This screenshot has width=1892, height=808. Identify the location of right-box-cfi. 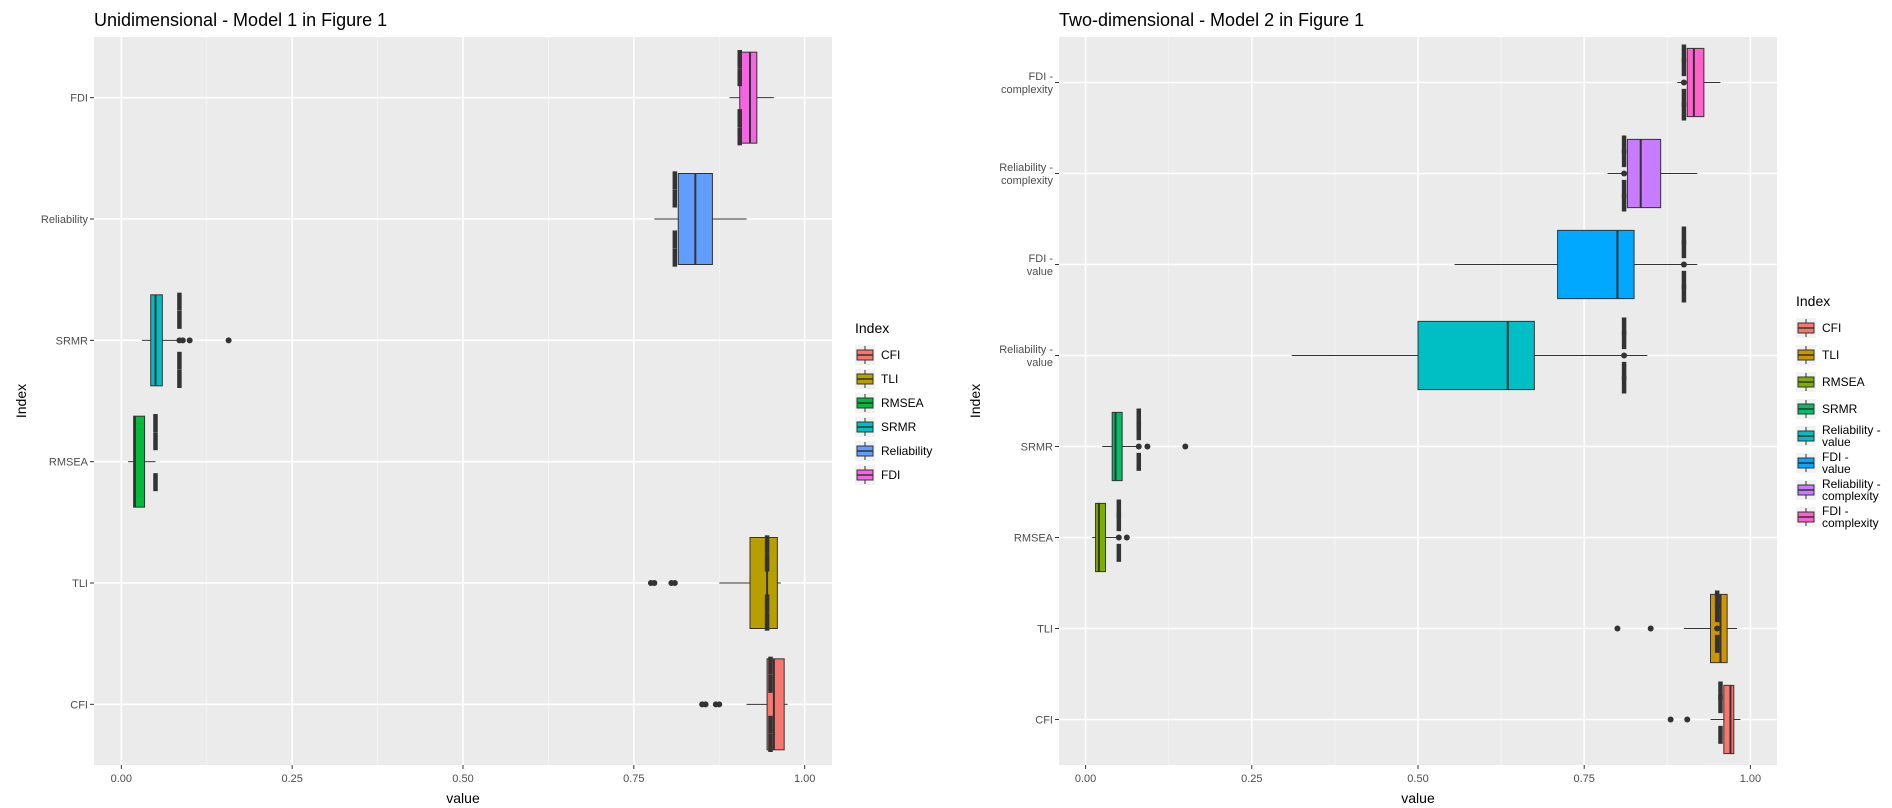
(1704, 718).